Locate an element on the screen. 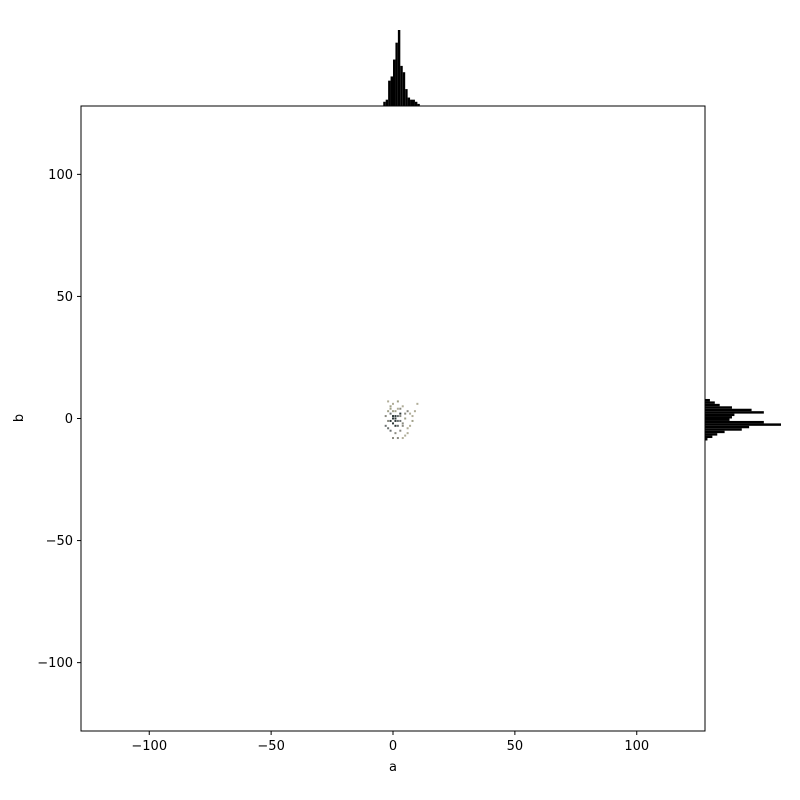 The width and height of the screenshot is (800, 800). marginal-histogram-y is located at coordinates (743, 419).